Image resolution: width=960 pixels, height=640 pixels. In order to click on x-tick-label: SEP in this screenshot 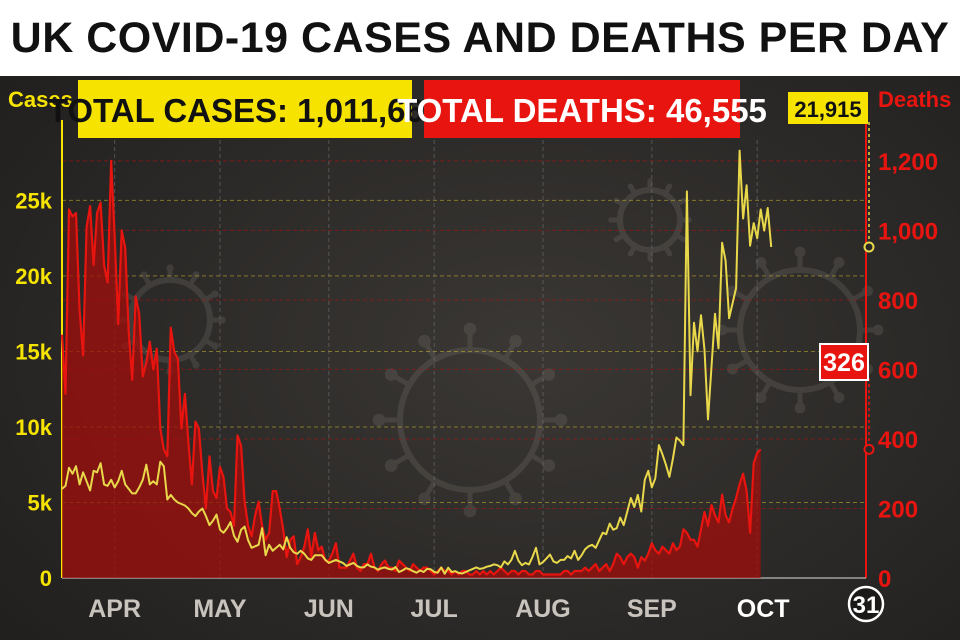, I will do `click(652, 609)`.